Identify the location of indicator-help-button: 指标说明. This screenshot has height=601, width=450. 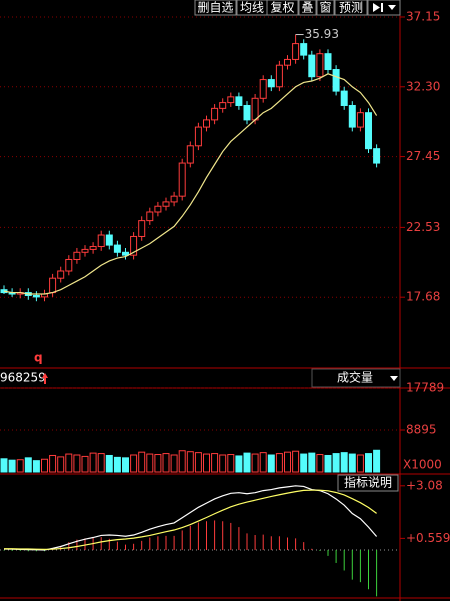
(368, 483).